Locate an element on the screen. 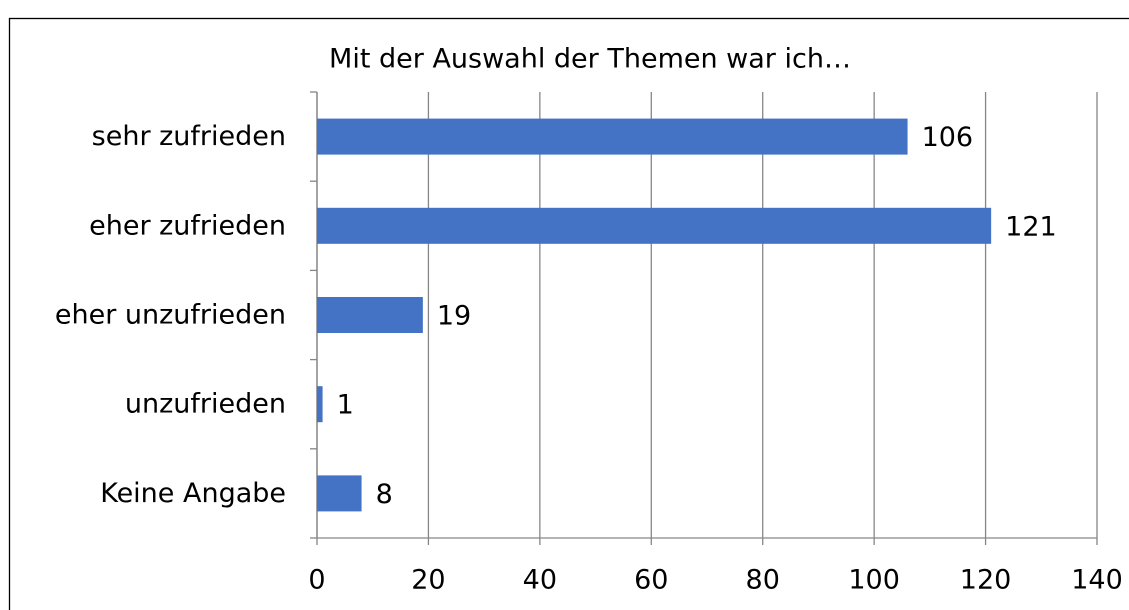 The image size is (1129, 610). value-label: 1 is located at coordinates (345, 405).